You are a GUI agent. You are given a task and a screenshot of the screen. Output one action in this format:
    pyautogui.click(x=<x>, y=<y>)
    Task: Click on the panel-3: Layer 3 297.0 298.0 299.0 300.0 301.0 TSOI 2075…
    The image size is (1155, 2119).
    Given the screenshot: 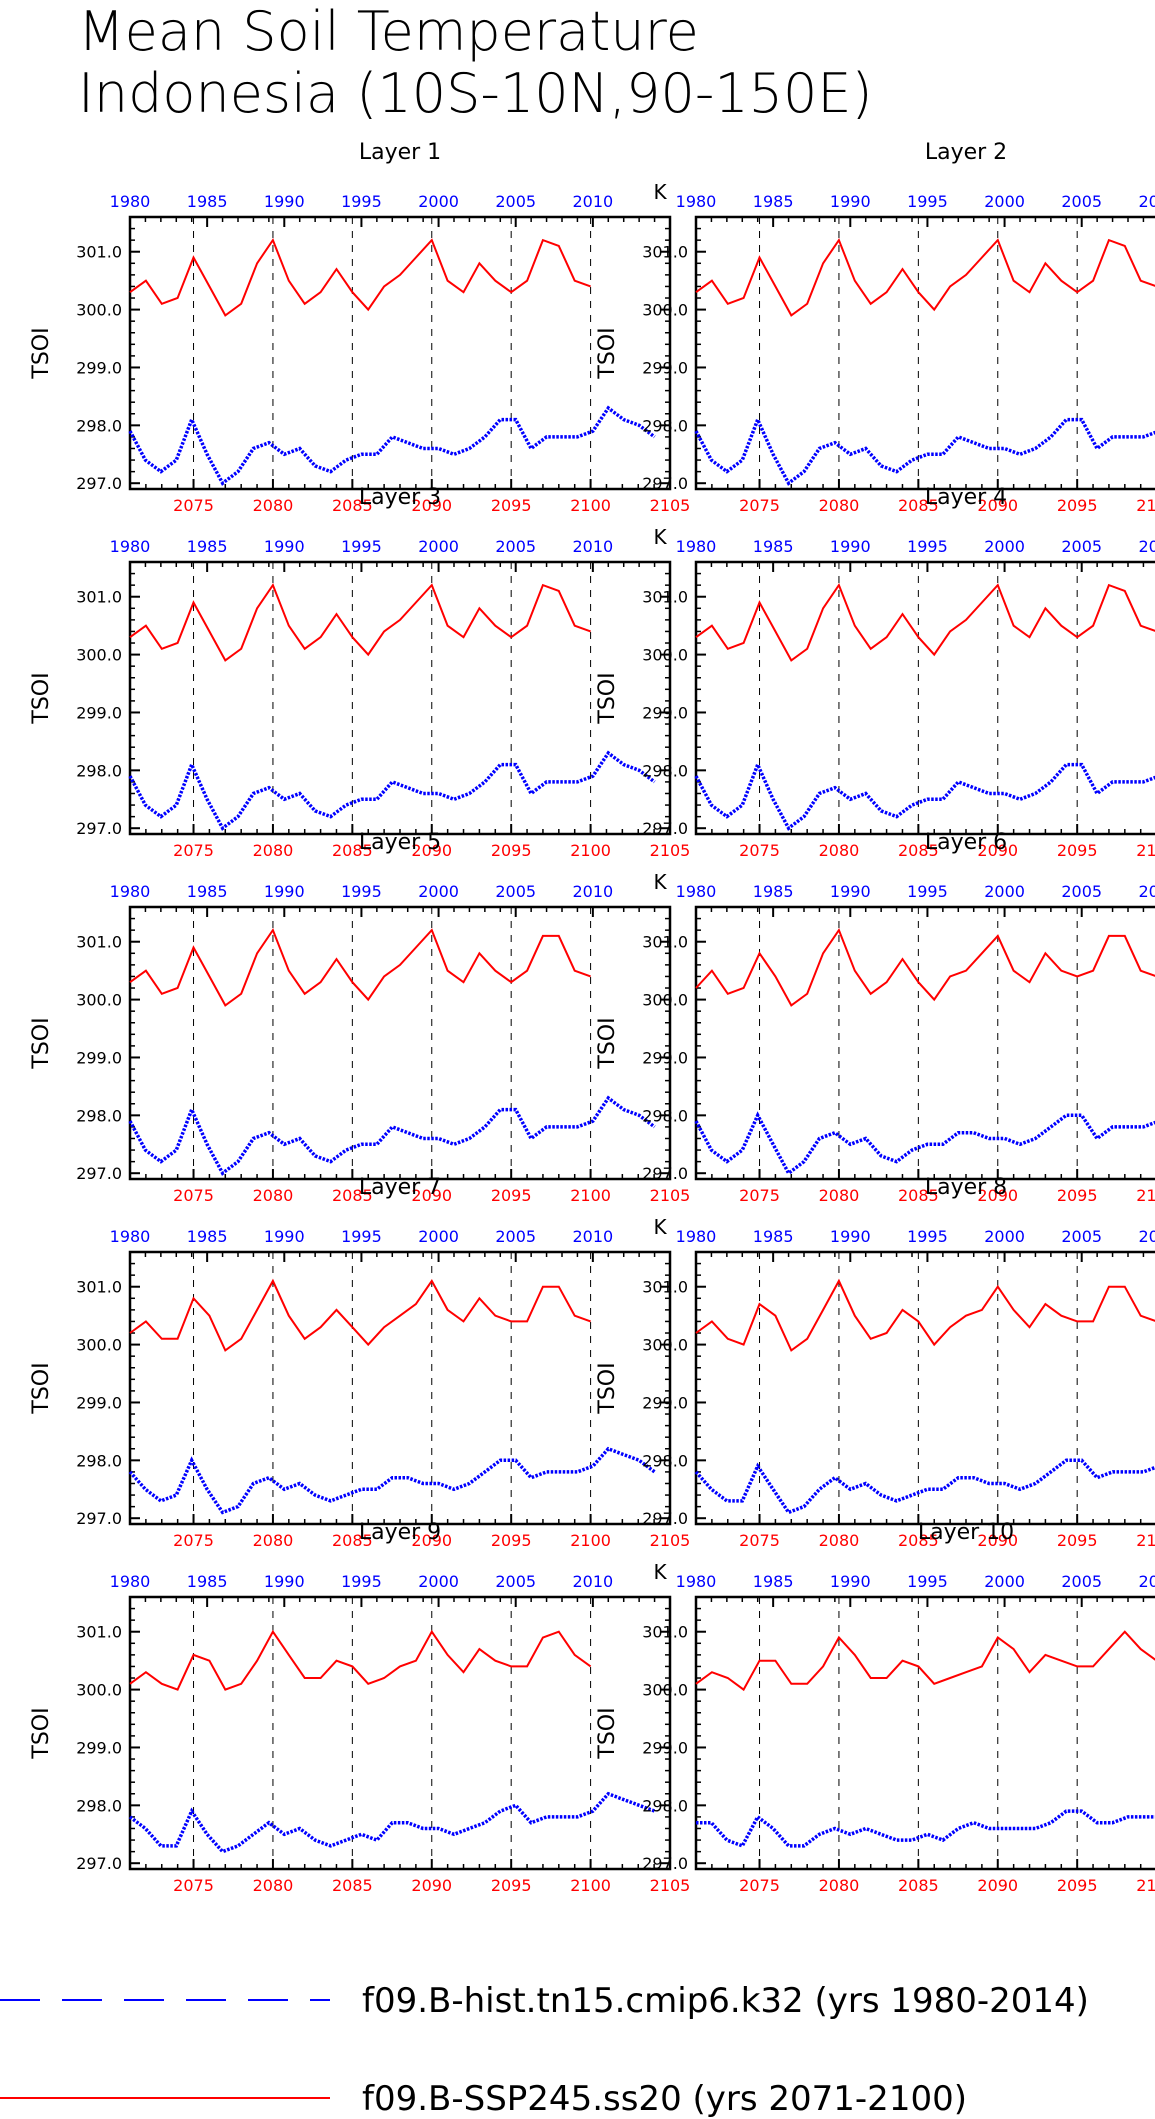 What is the action you would take?
    pyautogui.click(x=359, y=672)
    